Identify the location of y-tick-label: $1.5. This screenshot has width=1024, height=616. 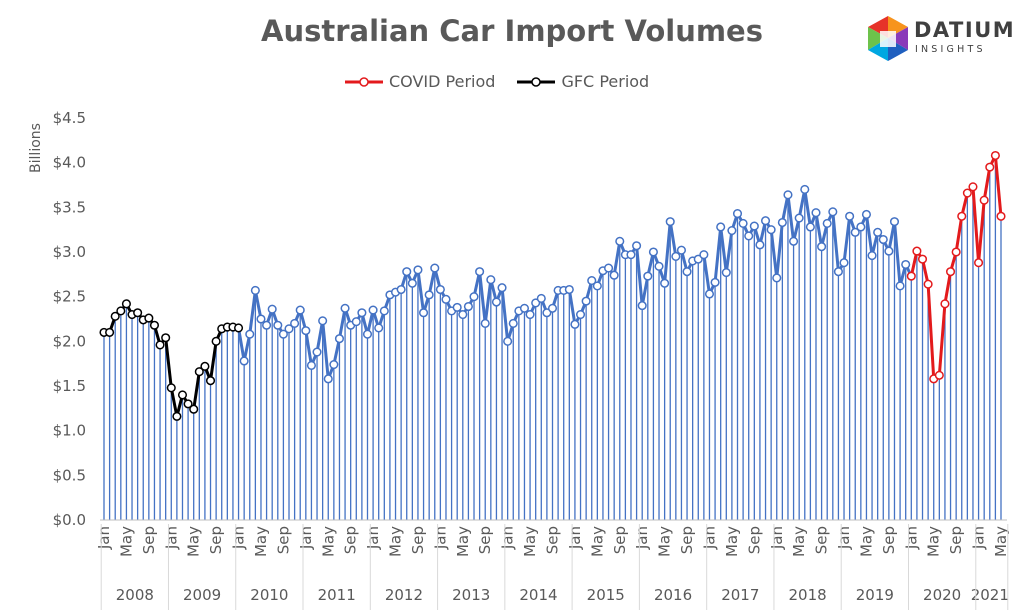
(69, 386).